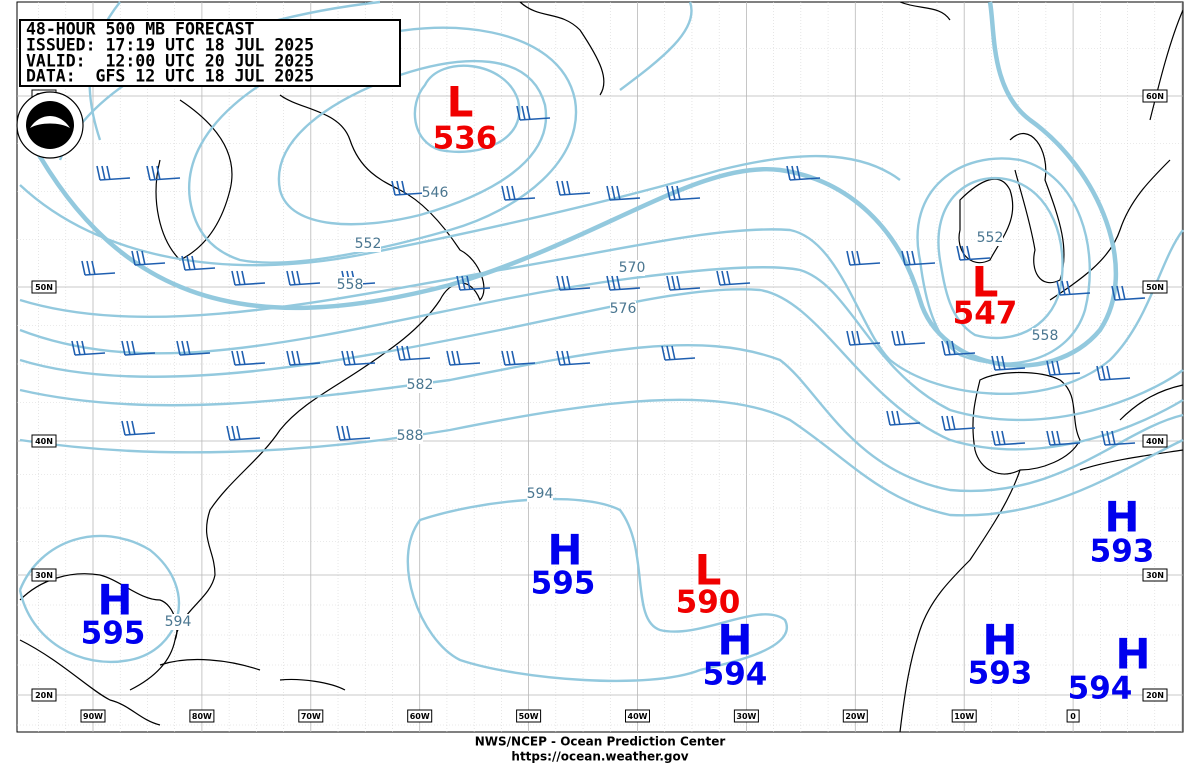 This screenshot has width=1200, height=764. I want to click on longitude-label: 60W, so click(420, 716).